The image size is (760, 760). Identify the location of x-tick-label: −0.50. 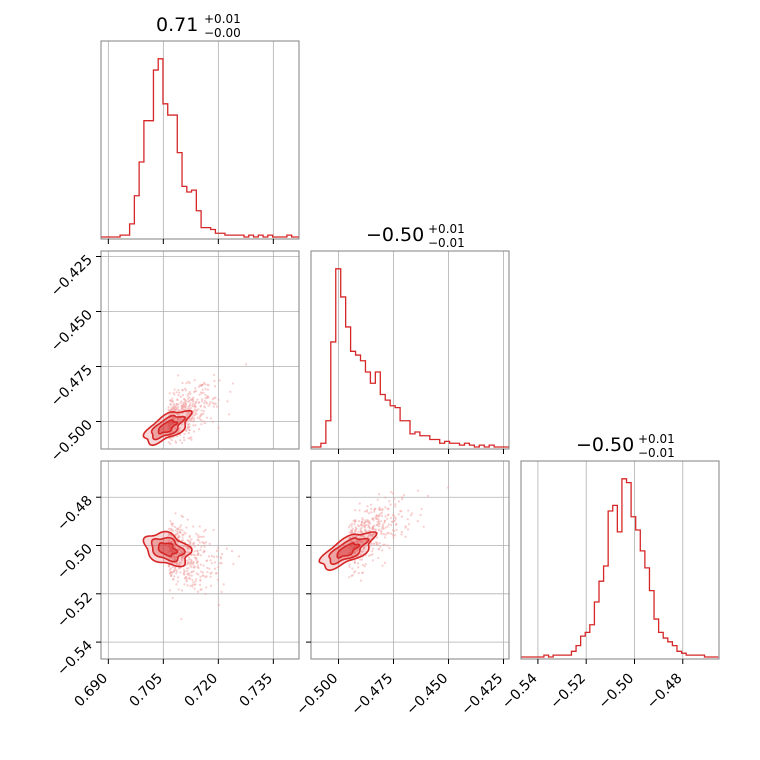
(617, 692).